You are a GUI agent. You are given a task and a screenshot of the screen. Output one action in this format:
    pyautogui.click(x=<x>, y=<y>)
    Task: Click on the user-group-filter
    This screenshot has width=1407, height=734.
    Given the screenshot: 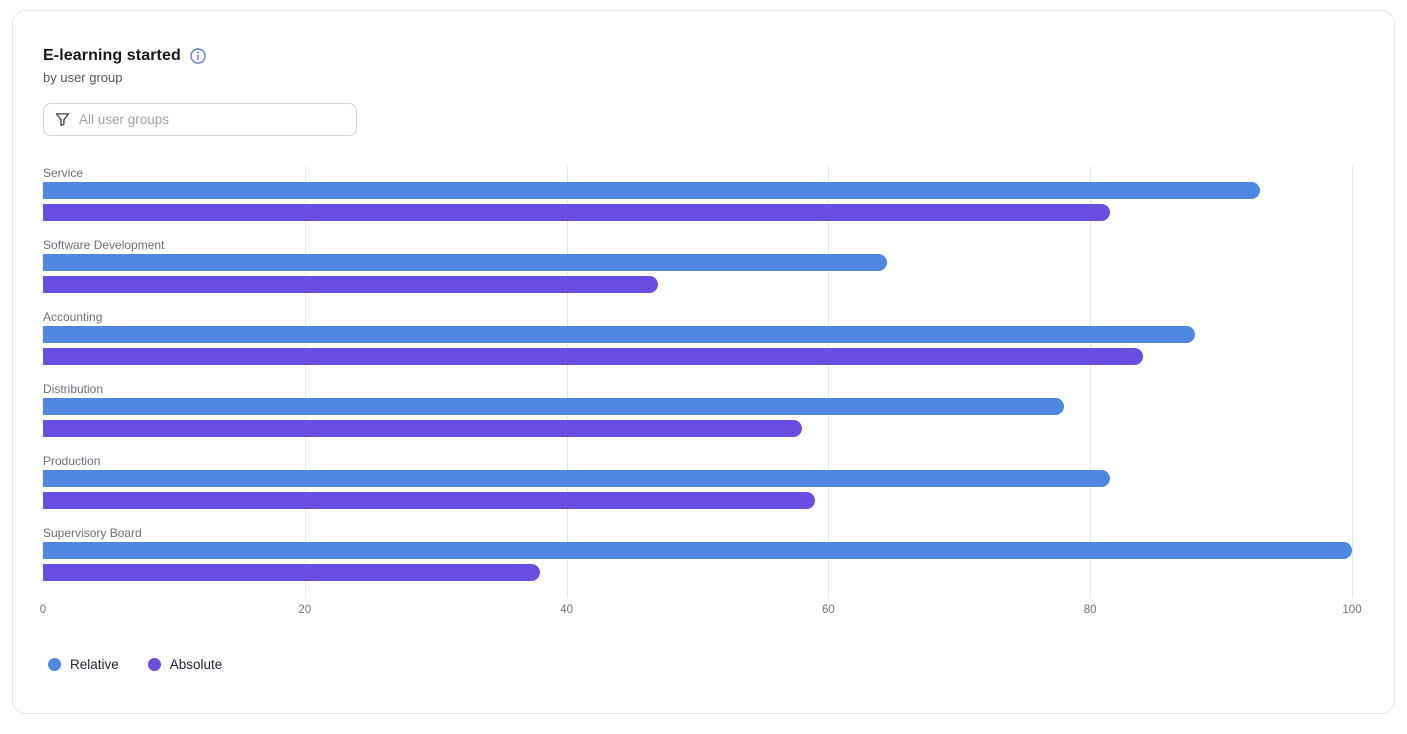 What is the action you would take?
    pyautogui.click(x=200, y=119)
    